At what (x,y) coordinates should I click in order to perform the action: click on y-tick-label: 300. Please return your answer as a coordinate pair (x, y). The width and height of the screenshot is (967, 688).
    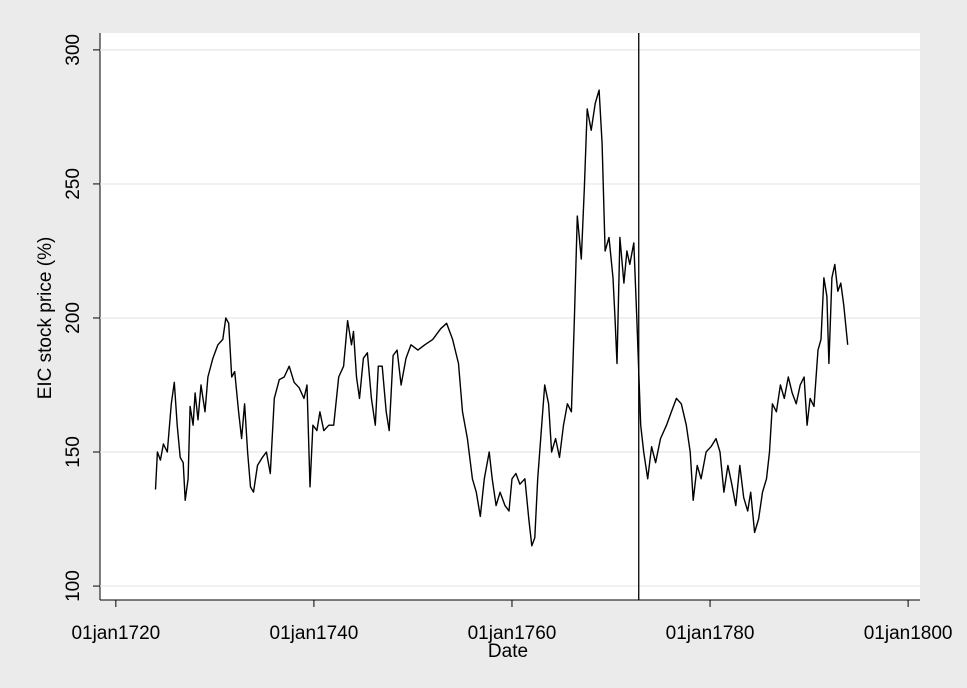
    Looking at the image, I should click on (73, 50).